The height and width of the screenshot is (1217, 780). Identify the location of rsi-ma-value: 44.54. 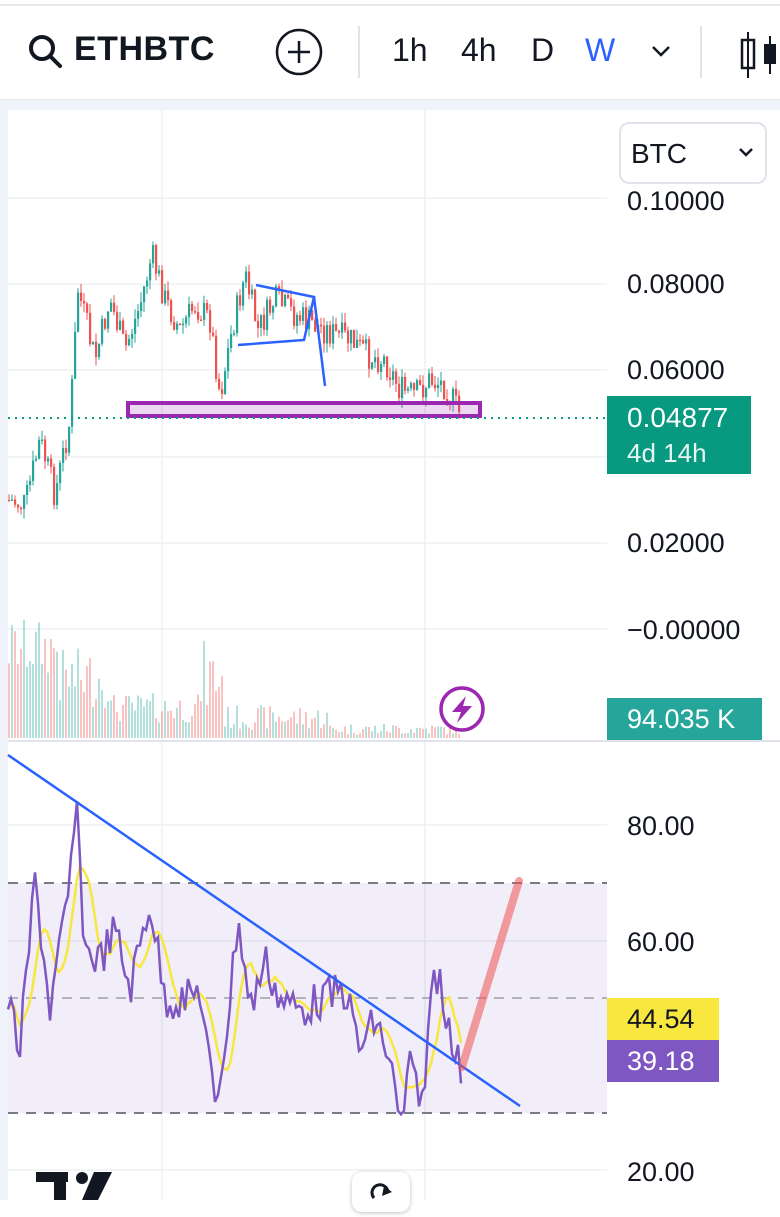
(661, 1019).